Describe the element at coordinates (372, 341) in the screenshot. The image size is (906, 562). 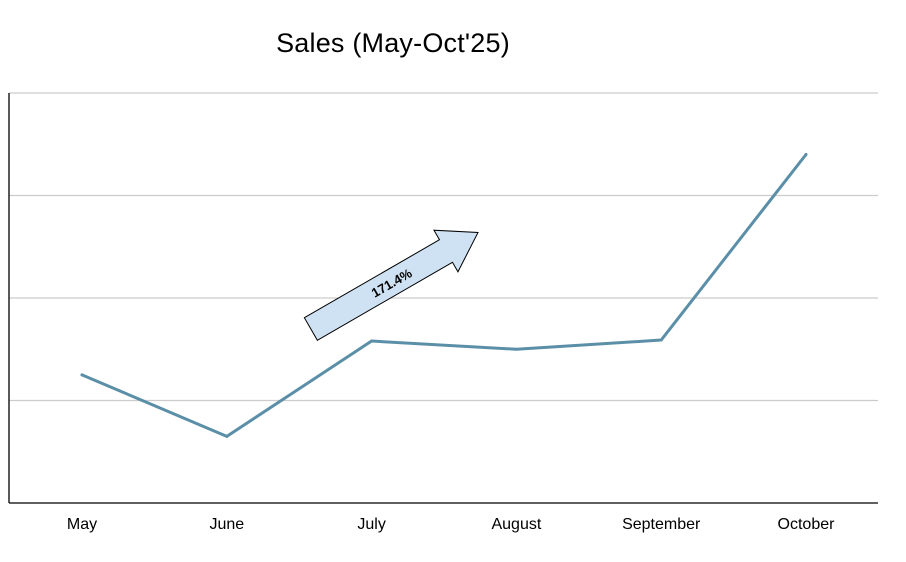
I see `data-point-july` at that location.